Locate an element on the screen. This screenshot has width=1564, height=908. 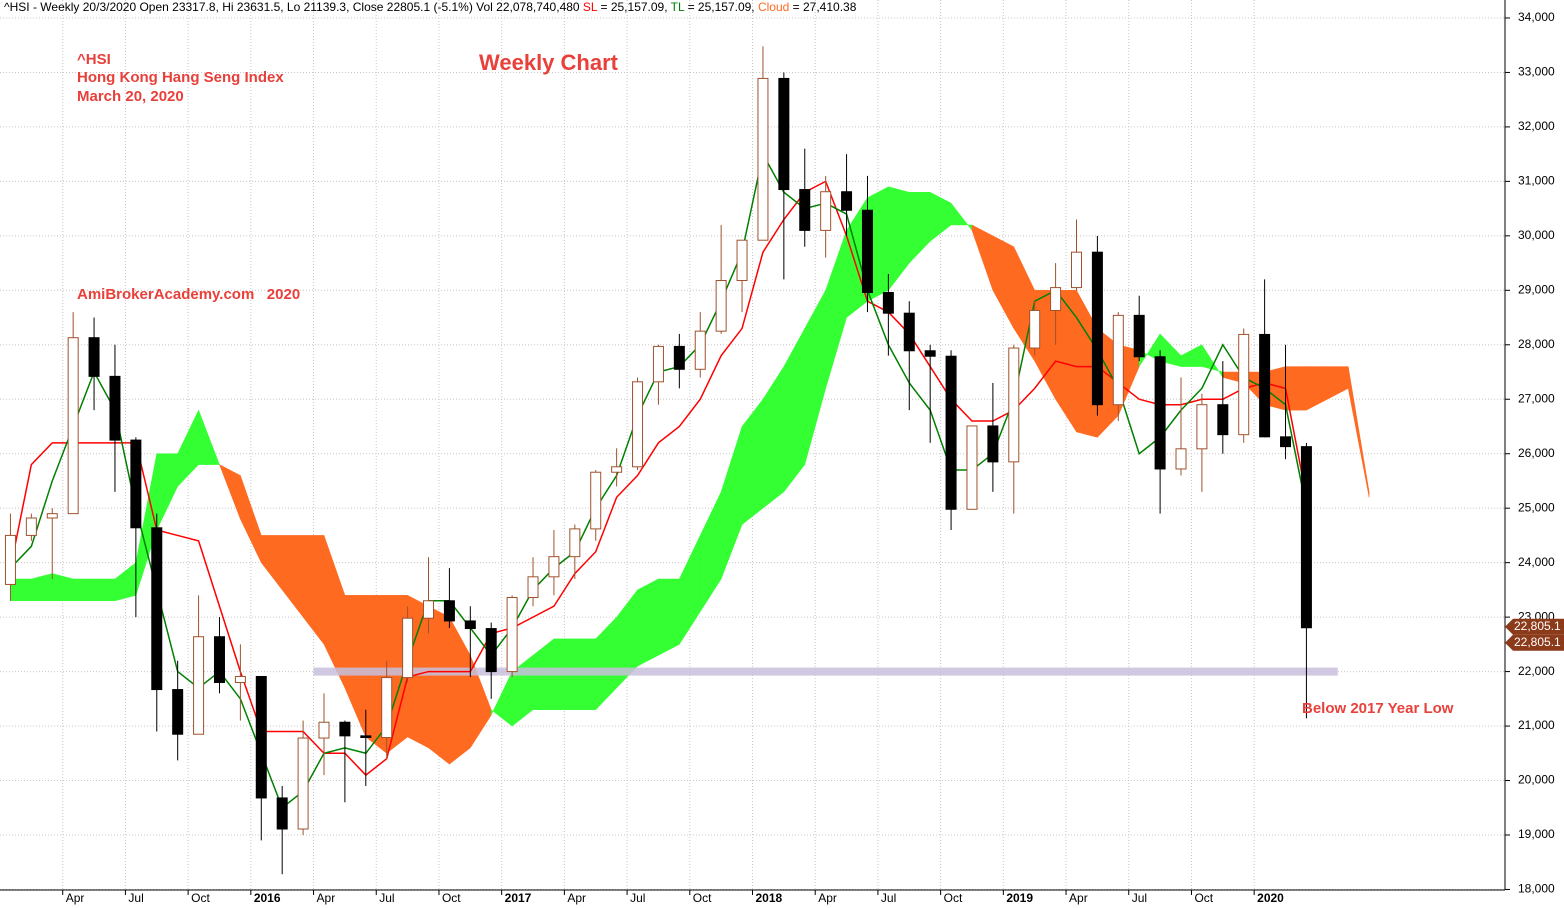
y-tick-label: 22,000 is located at coordinates (1536, 671).